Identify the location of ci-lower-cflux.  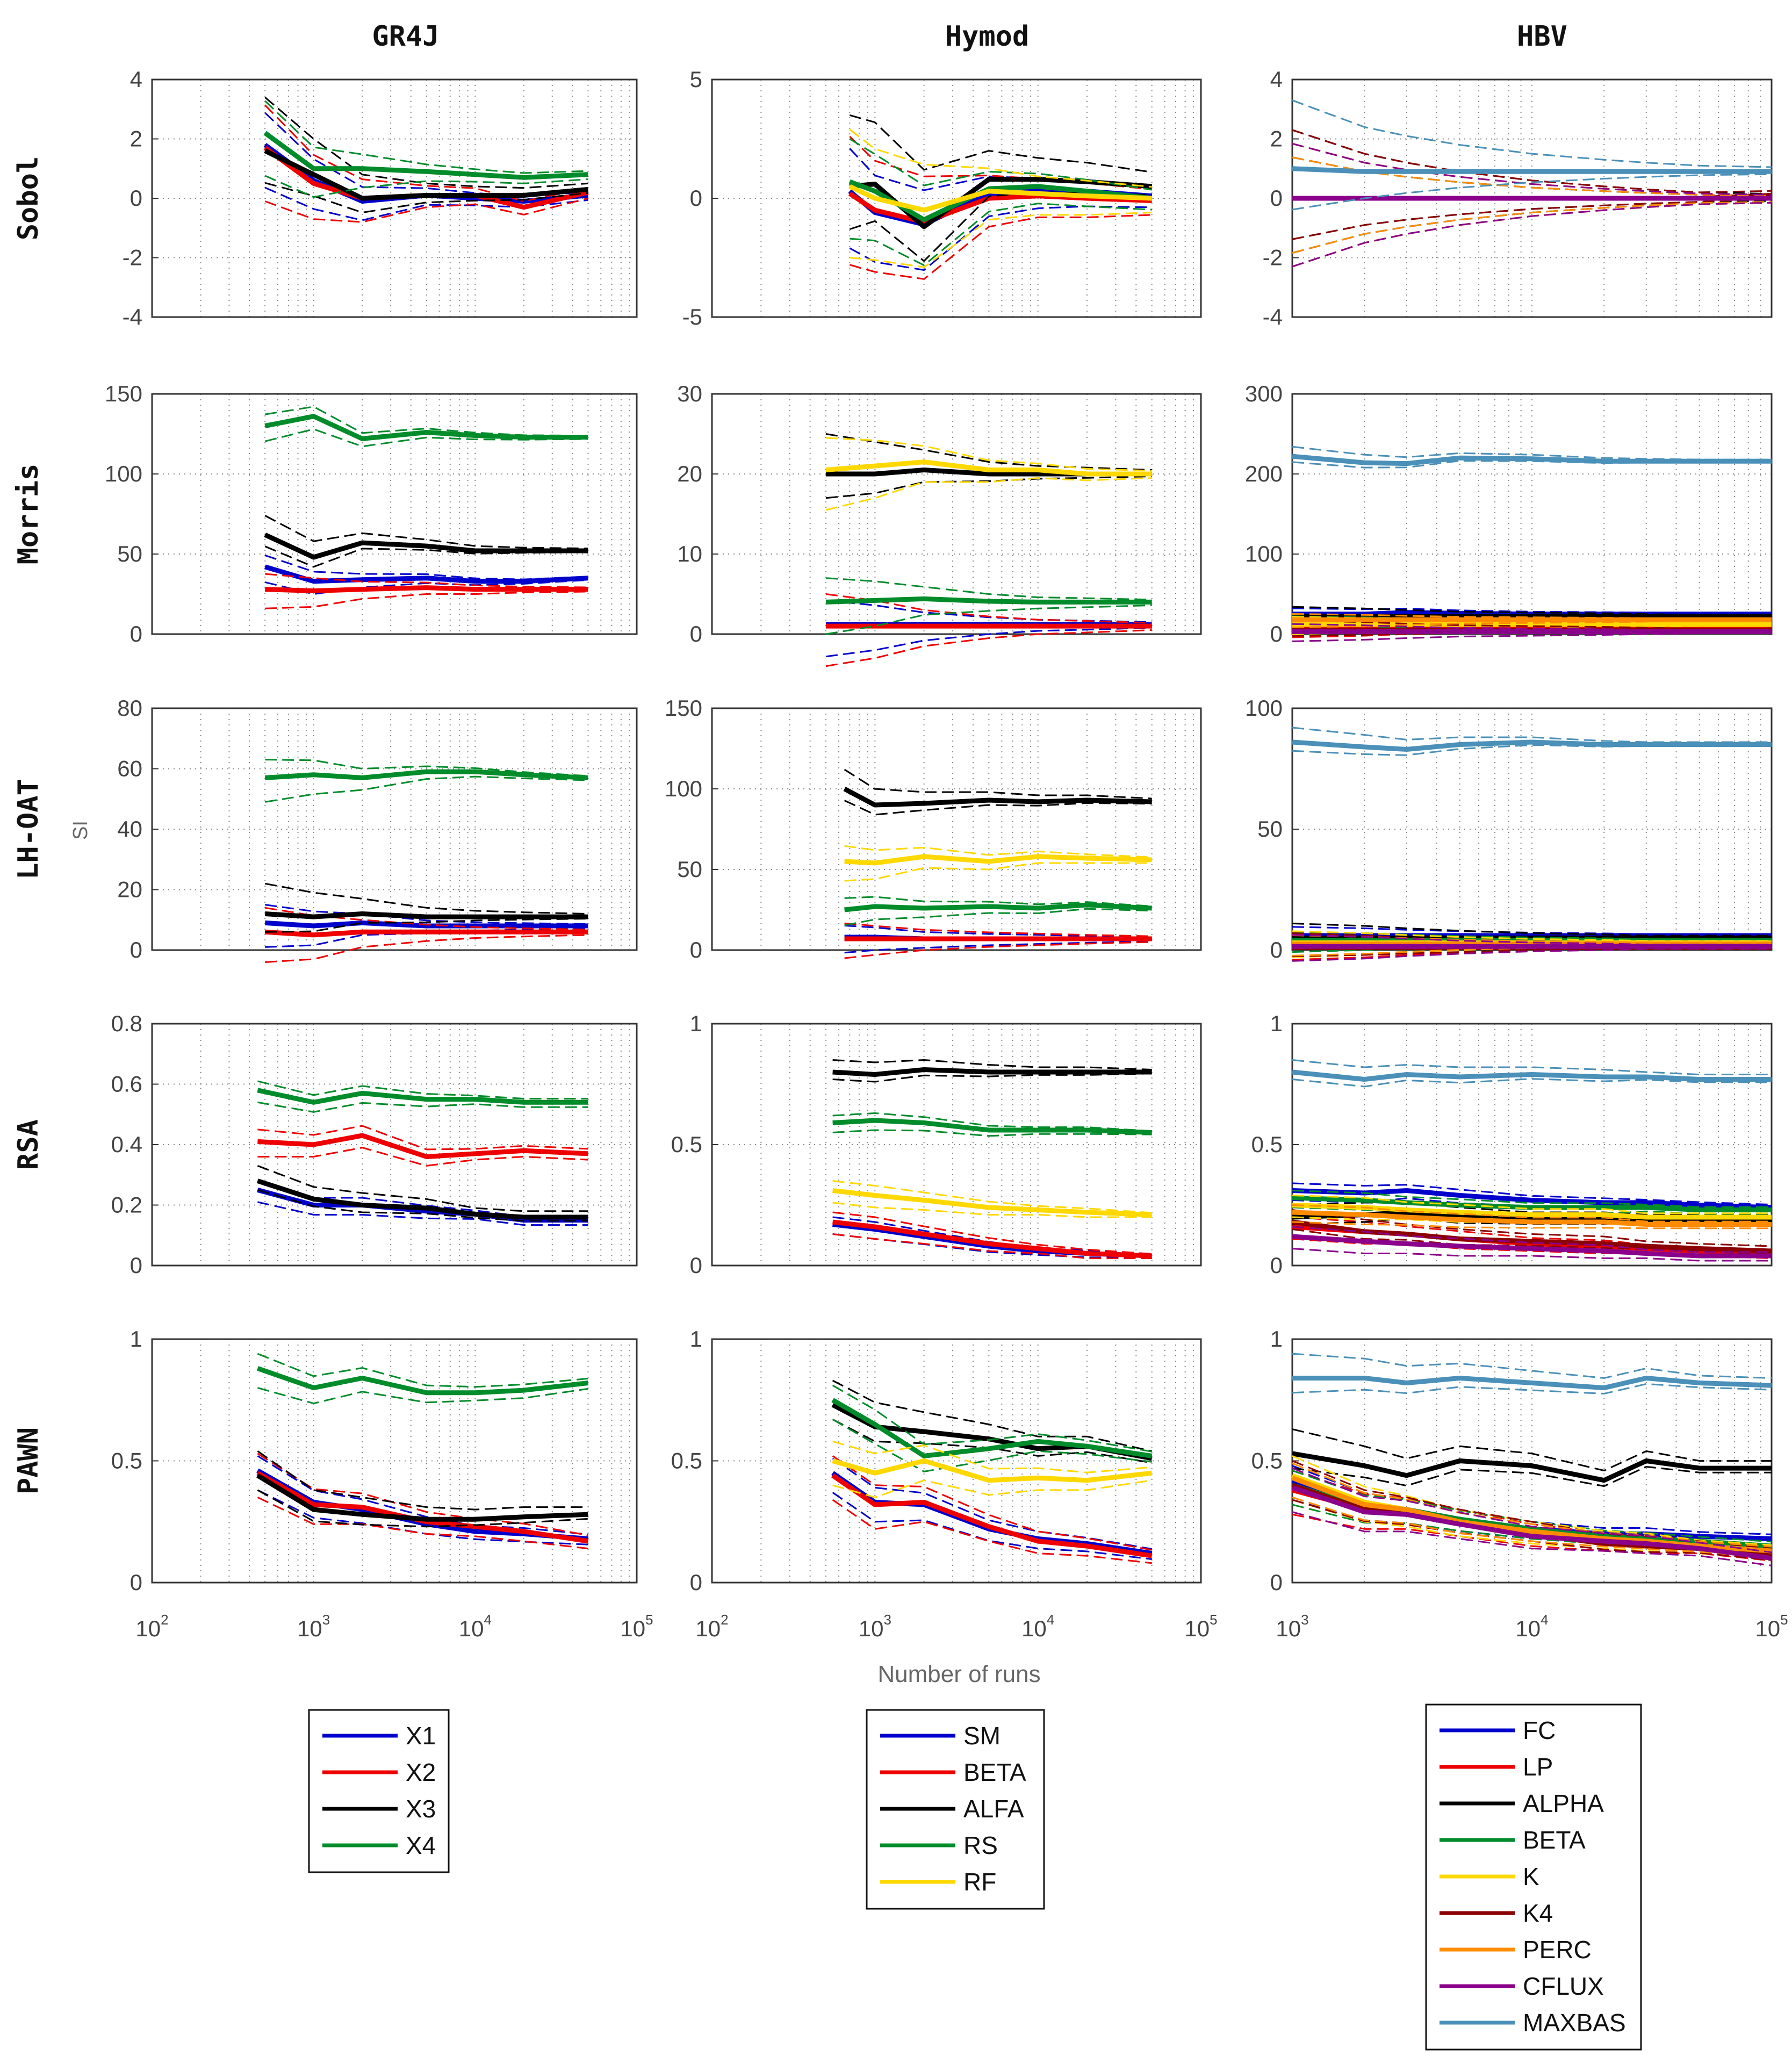
(1532, 1538).